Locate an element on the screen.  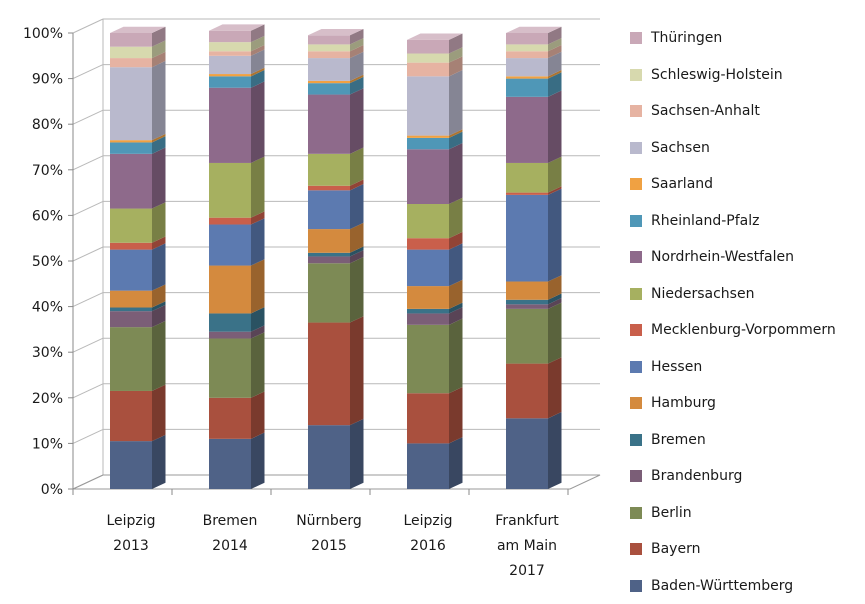
y-tick-label: 40% is located at coordinates (47, 308).